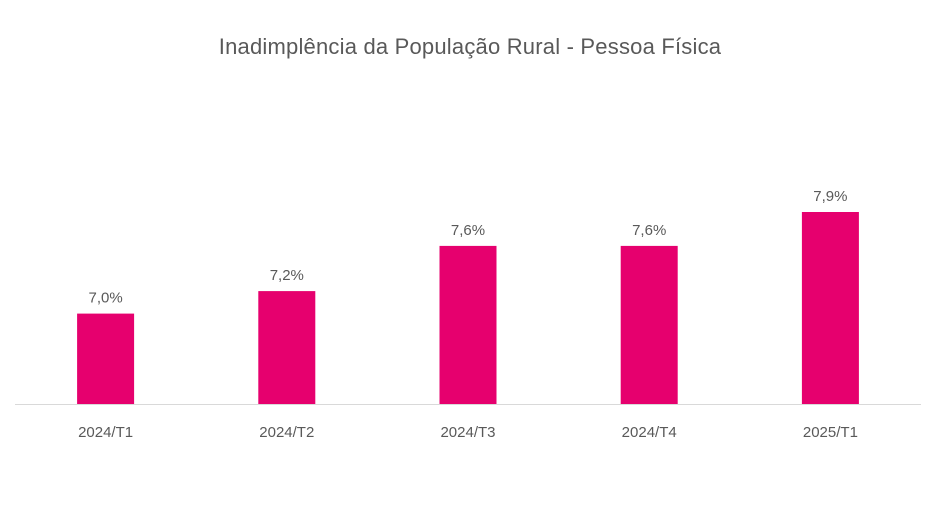 The image size is (940, 530). Describe the element at coordinates (287, 347) in the screenshot. I see `bar-2024-t2` at that location.